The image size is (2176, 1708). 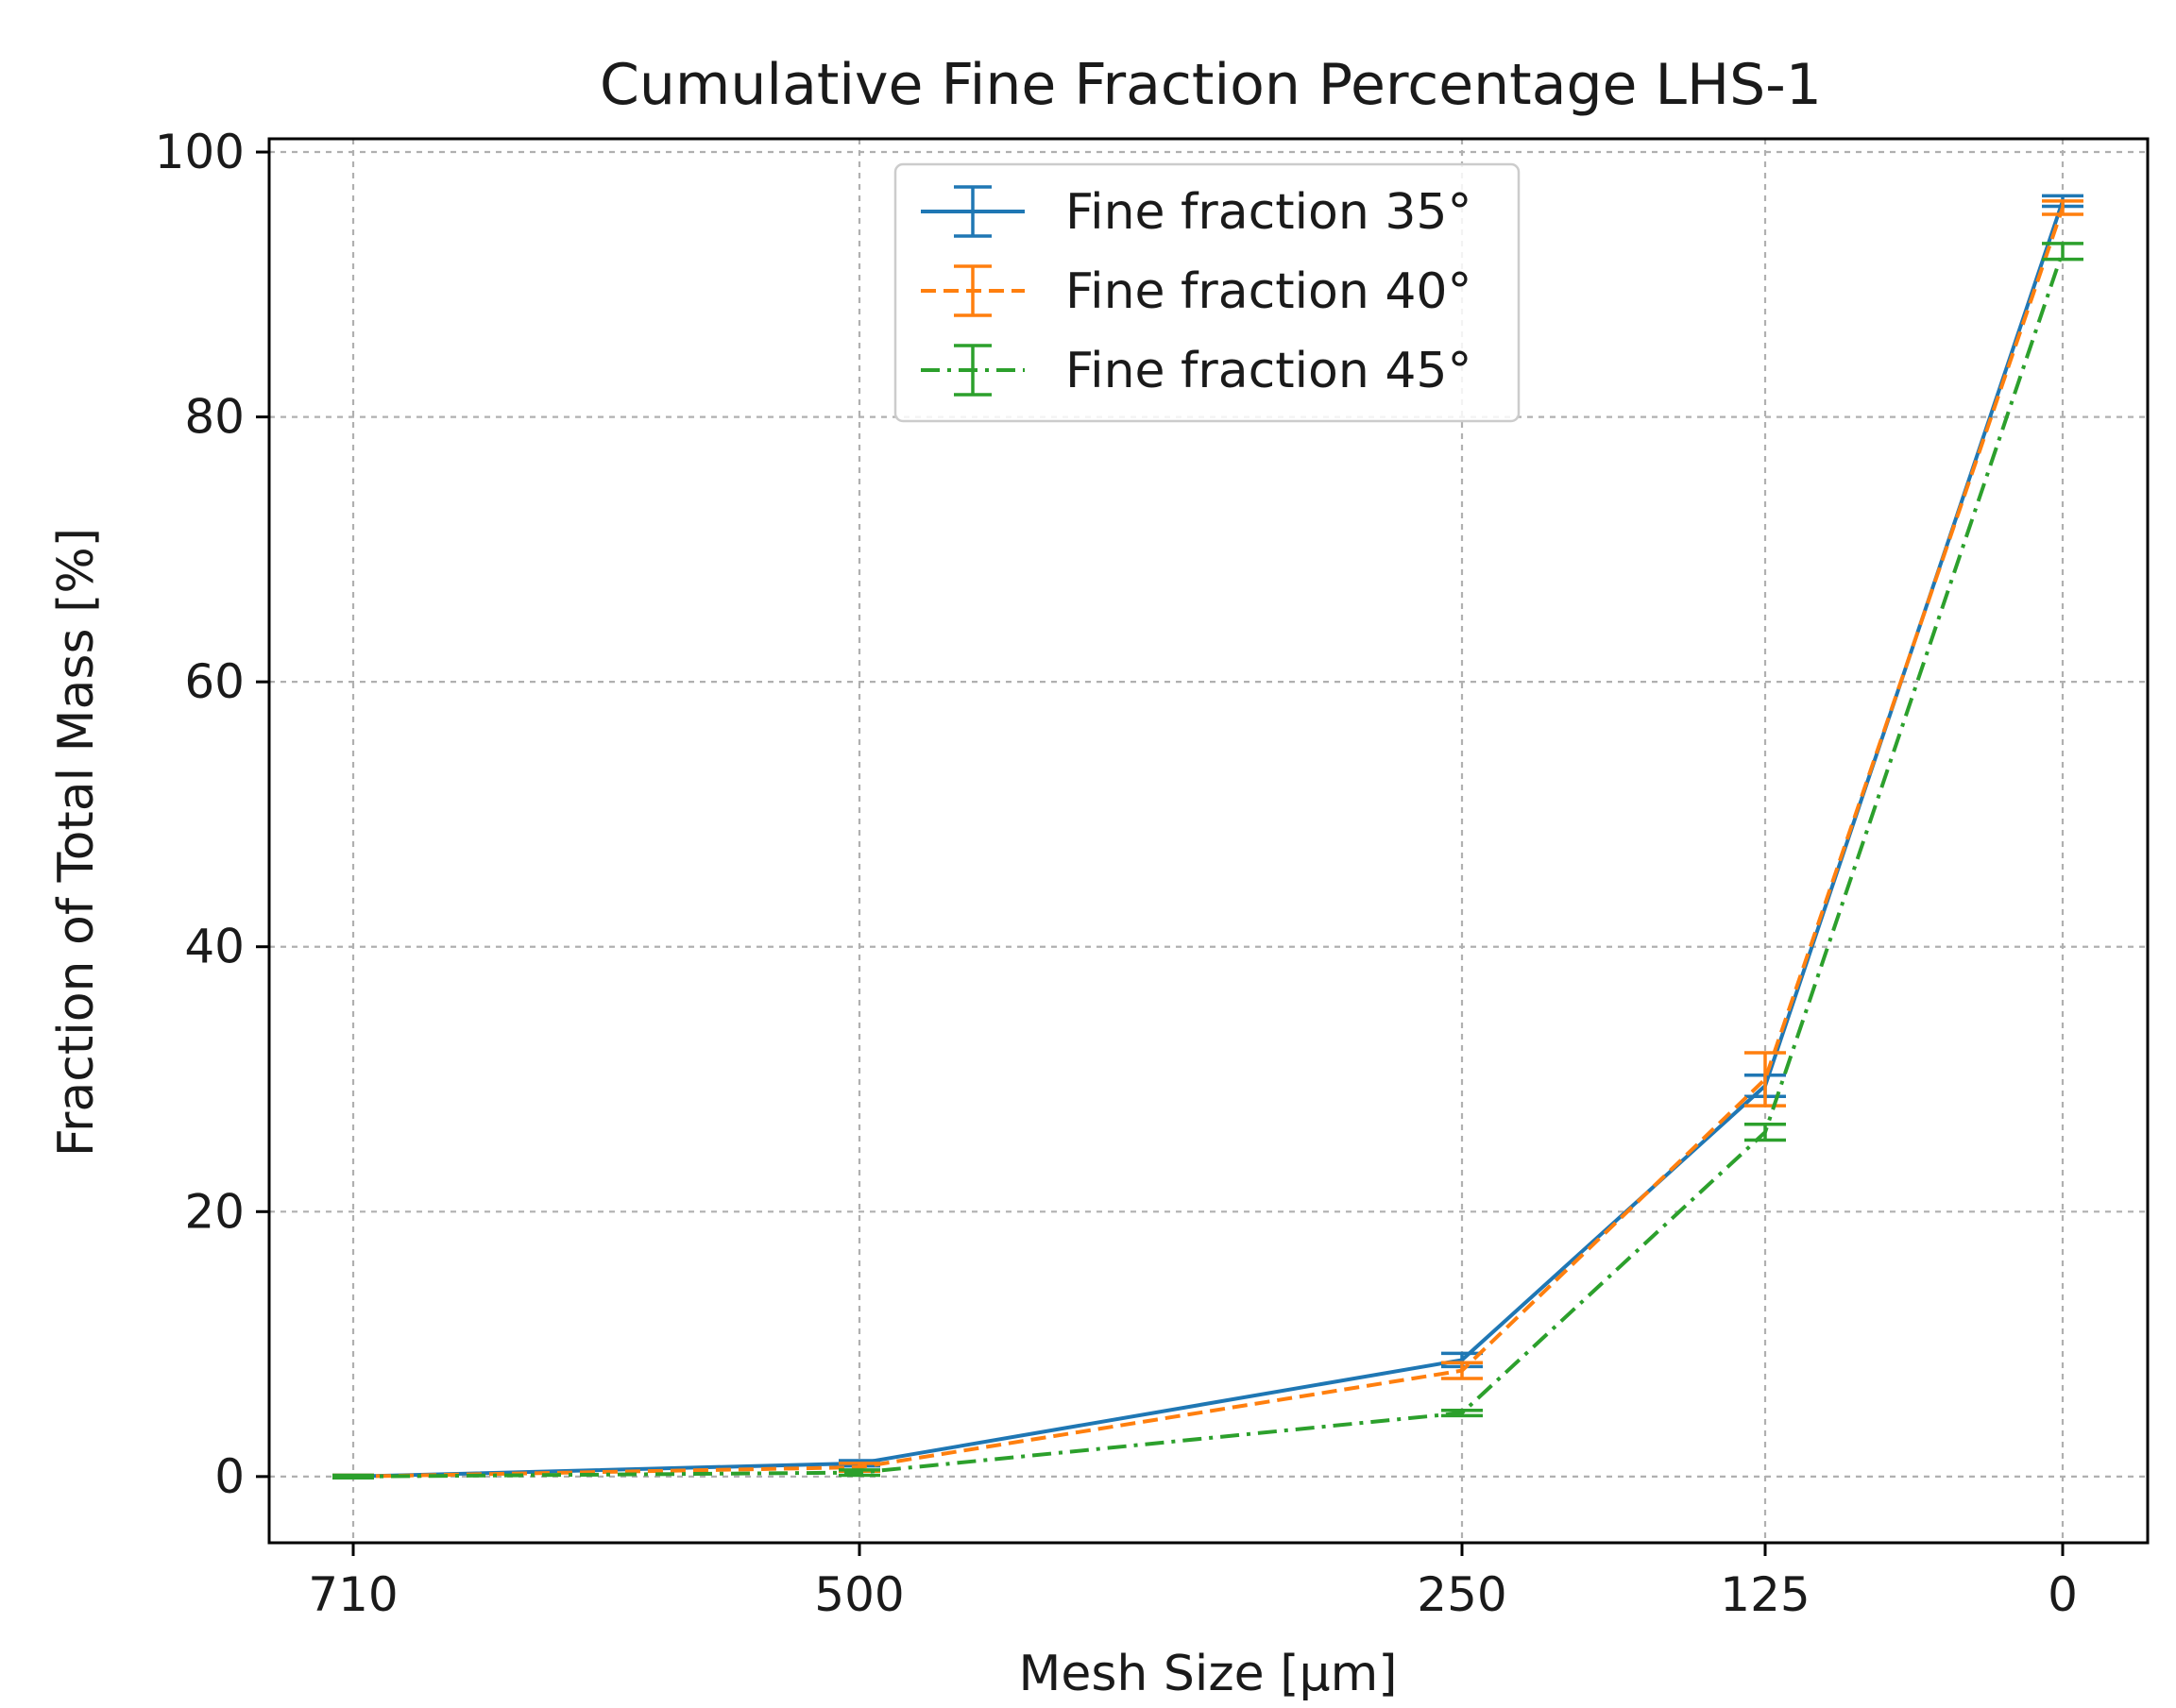 I want to click on legend-item-2: Fine fraction 40°, so click(x=1196, y=291).